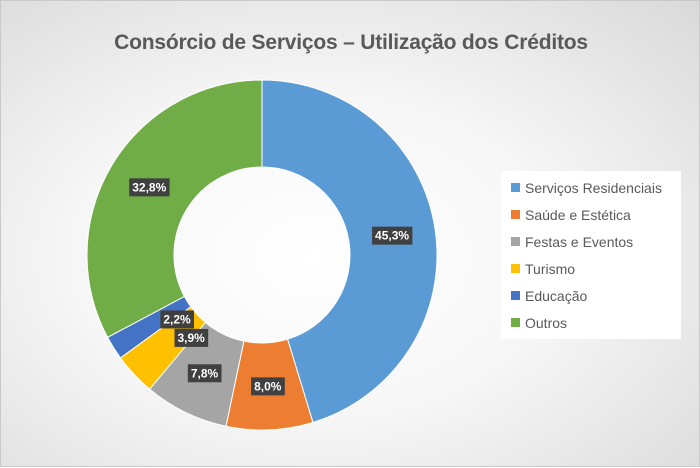 The image size is (700, 468). What do you see at coordinates (578, 214) in the screenshot?
I see `legend-label: Saúde e Estética` at bounding box center [578, 214].